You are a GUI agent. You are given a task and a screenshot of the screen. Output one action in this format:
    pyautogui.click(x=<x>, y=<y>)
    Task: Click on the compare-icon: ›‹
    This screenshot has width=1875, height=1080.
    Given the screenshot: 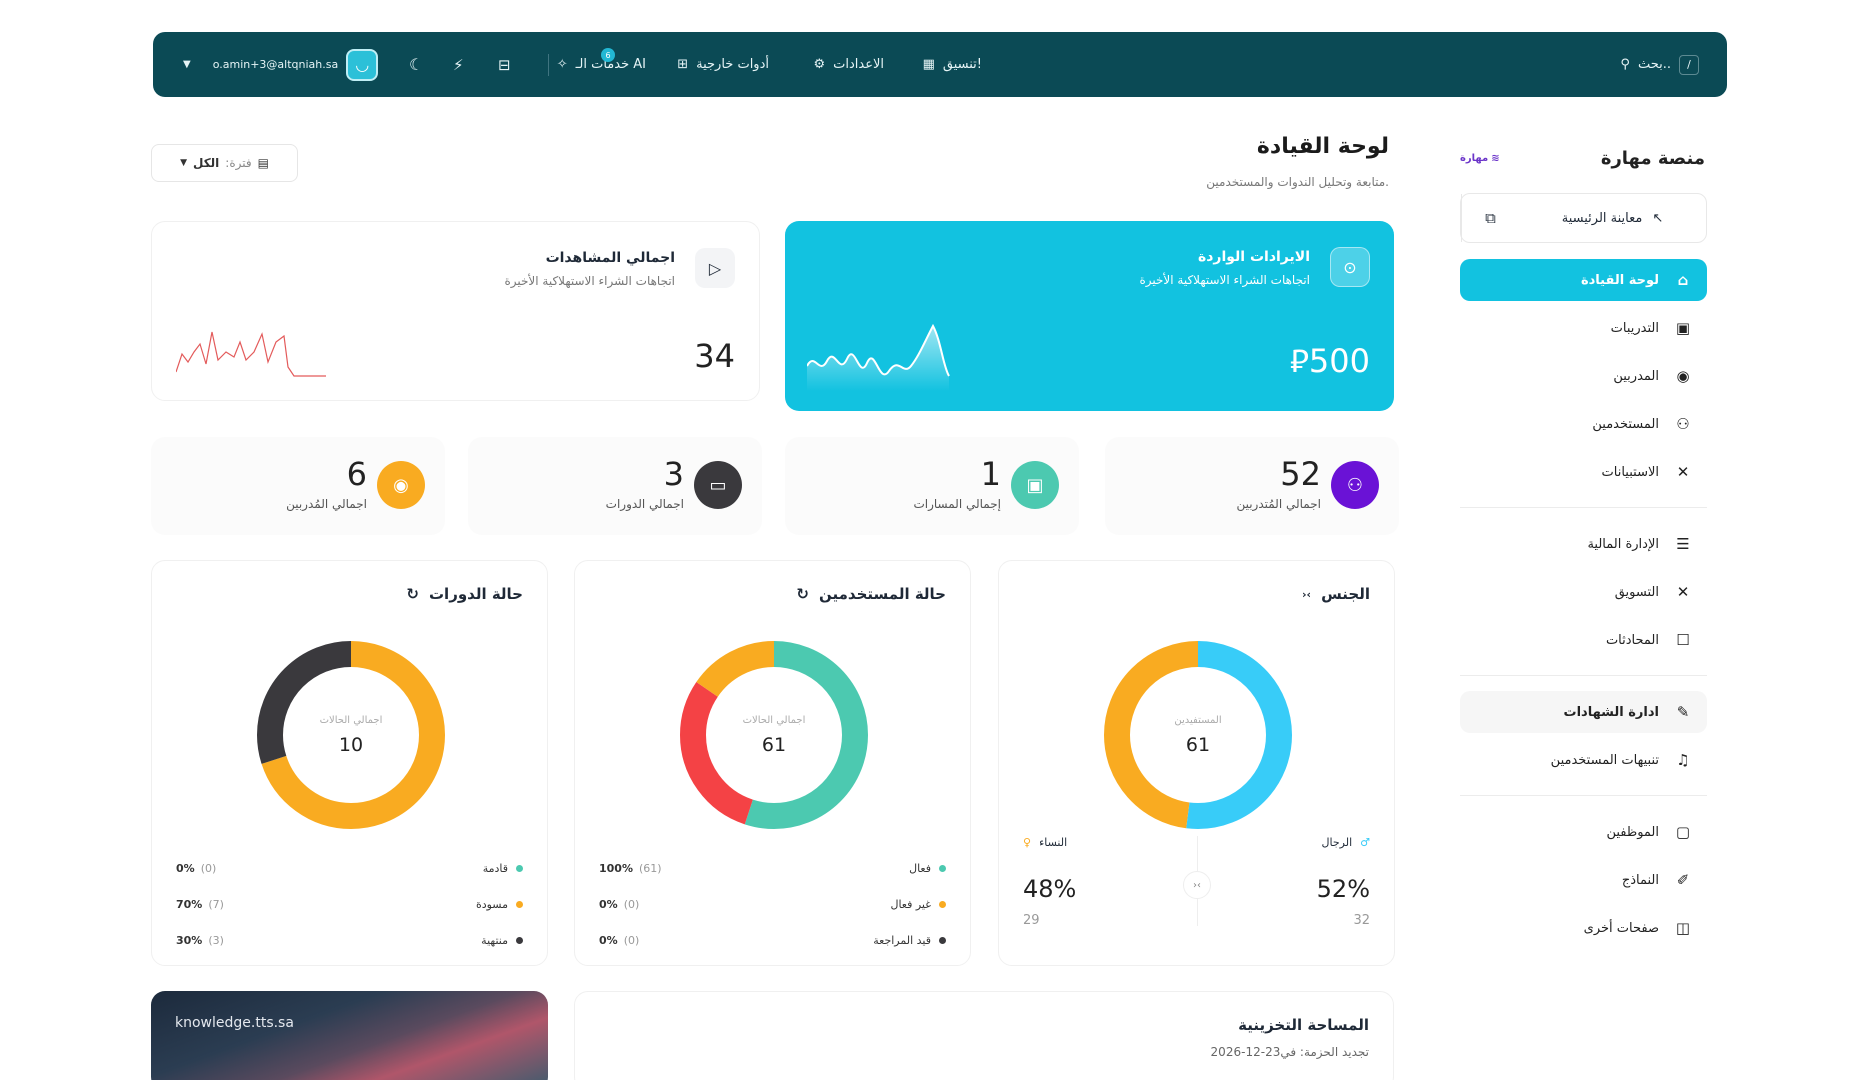 What is the action you would take?
    pyautogui.click(x=1197, y=885)
    